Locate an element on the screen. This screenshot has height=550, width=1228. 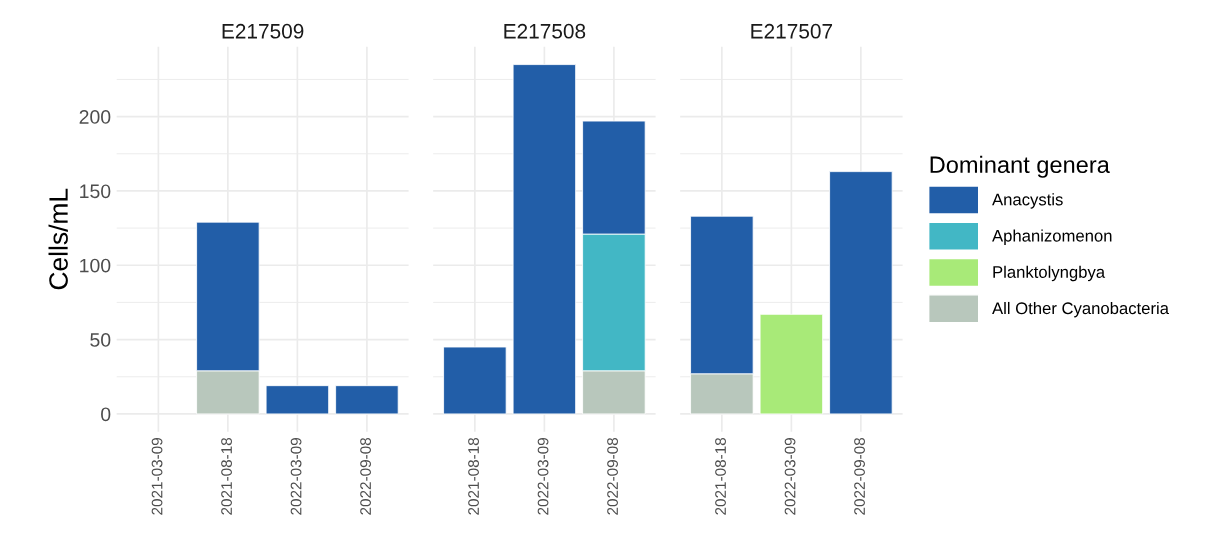
x-tick-label: 2021-03-09 is located at coordinates (157, 476).